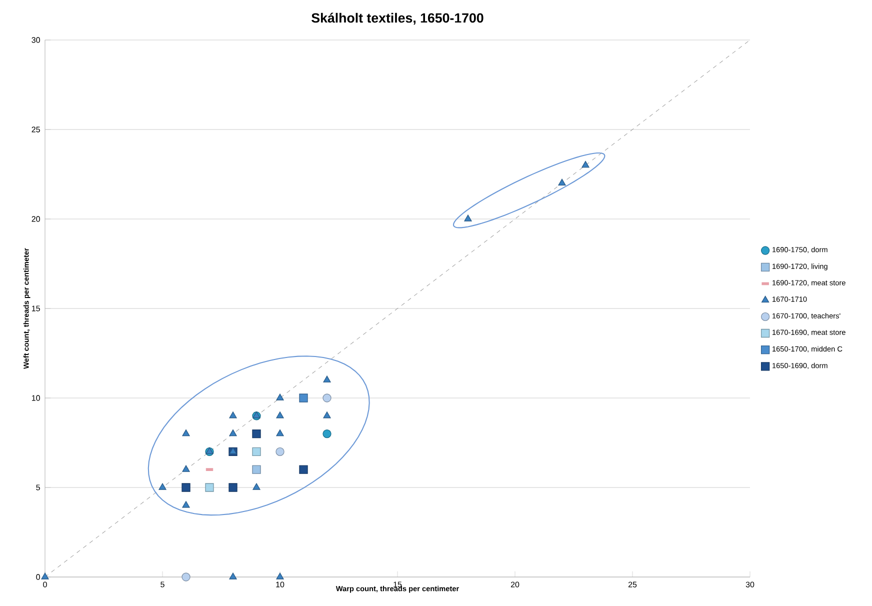  I want to click on y-tick-label: 5, so click(38, 487).